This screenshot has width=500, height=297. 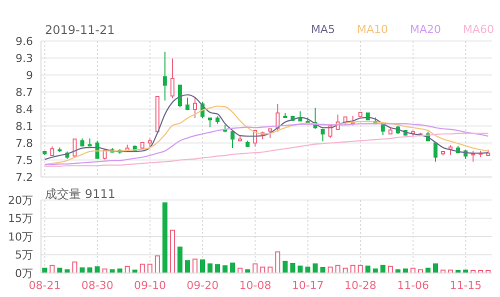 What do you see at coordinates (24, 109) in the screenshot?
I see `y-tick-label: 8.4` at bounding box center [24, 109].